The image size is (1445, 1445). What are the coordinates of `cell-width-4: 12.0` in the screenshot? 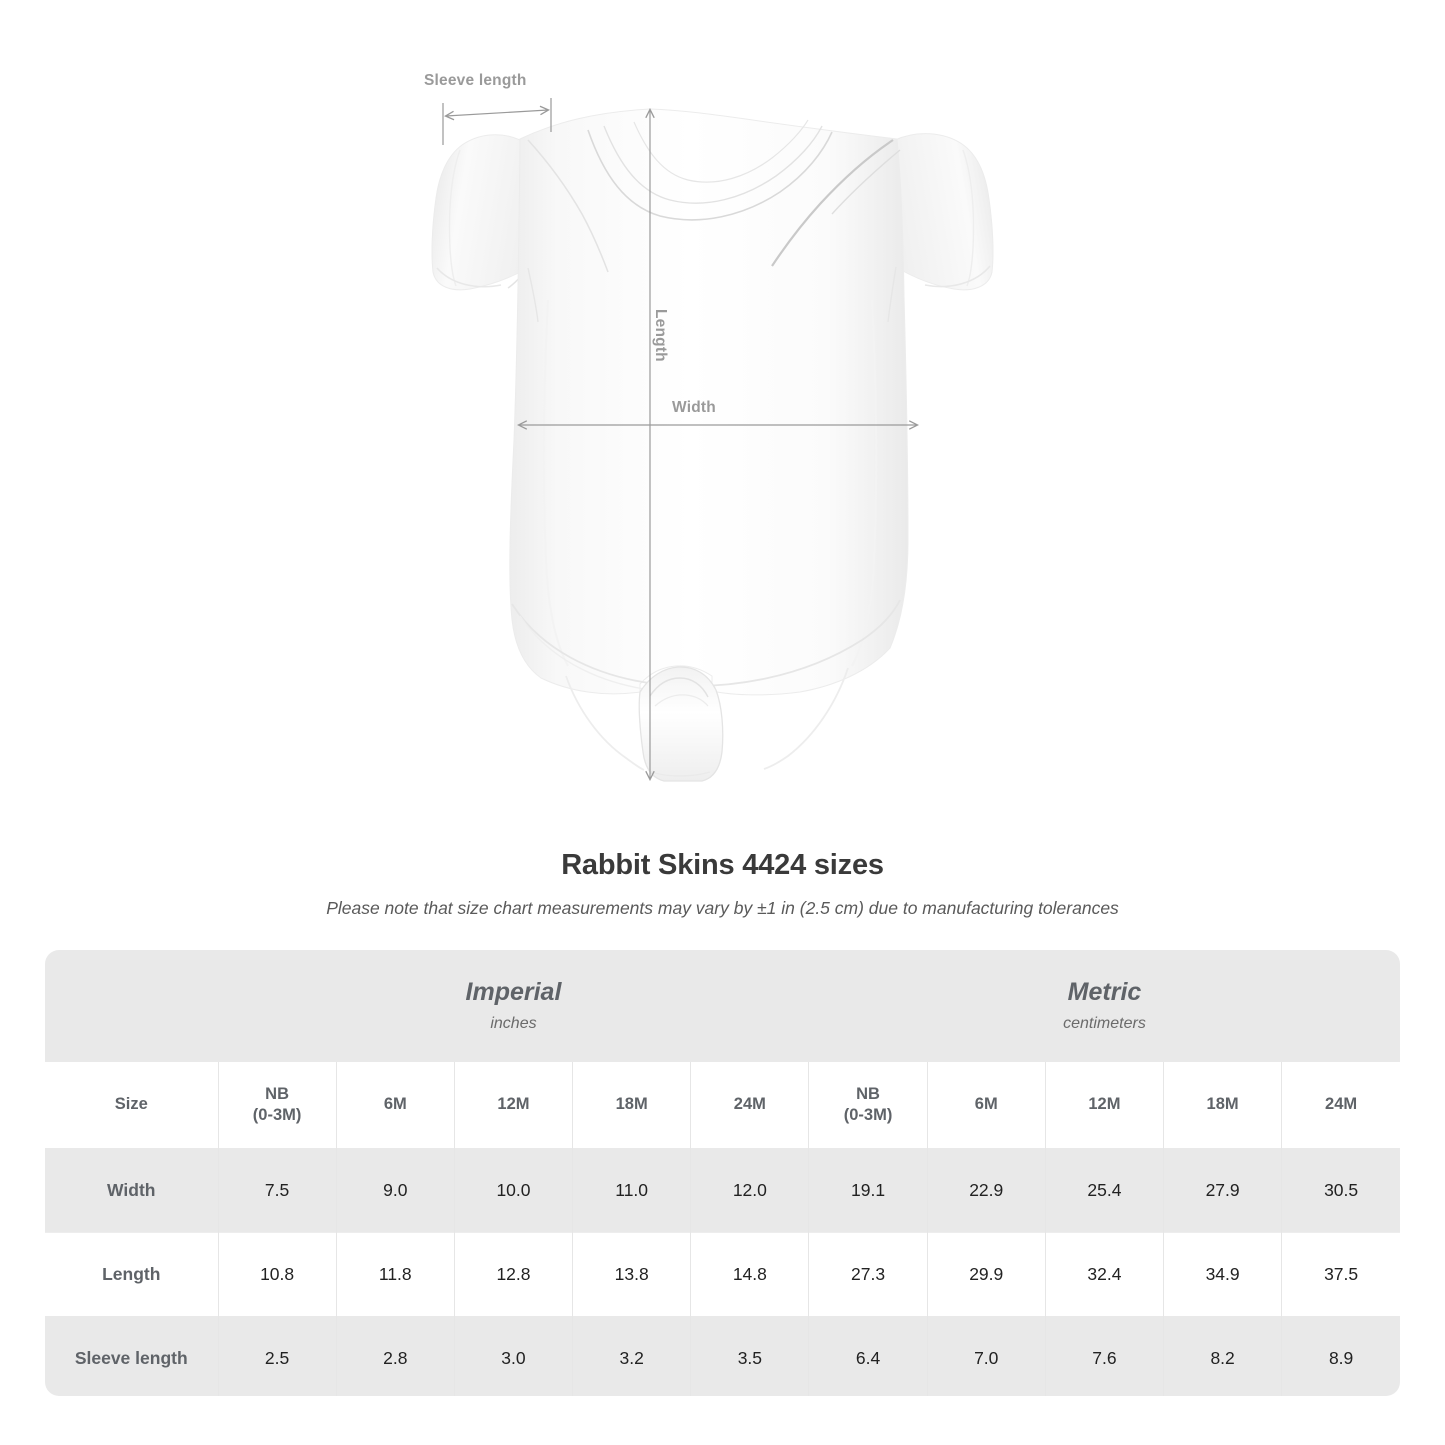 It's located at (750, 1190).